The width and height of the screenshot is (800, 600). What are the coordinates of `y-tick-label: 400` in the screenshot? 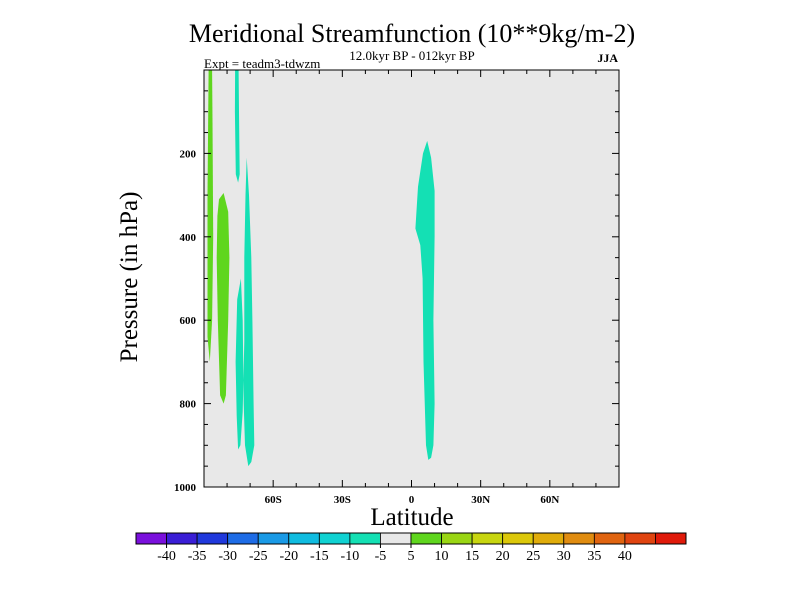 It's located at (188, 238).